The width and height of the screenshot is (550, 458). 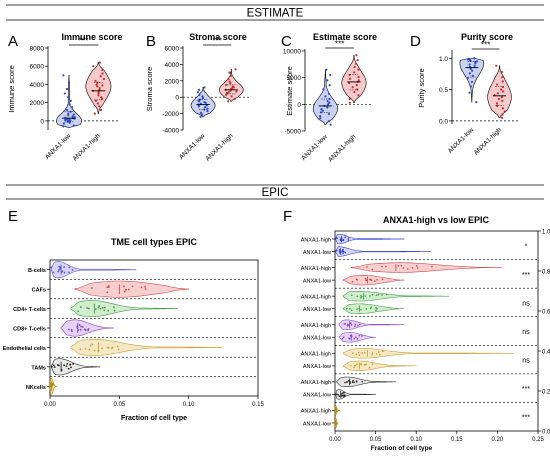 I want to click on right-tick-label: 0.8, so click(x=546, y=272).